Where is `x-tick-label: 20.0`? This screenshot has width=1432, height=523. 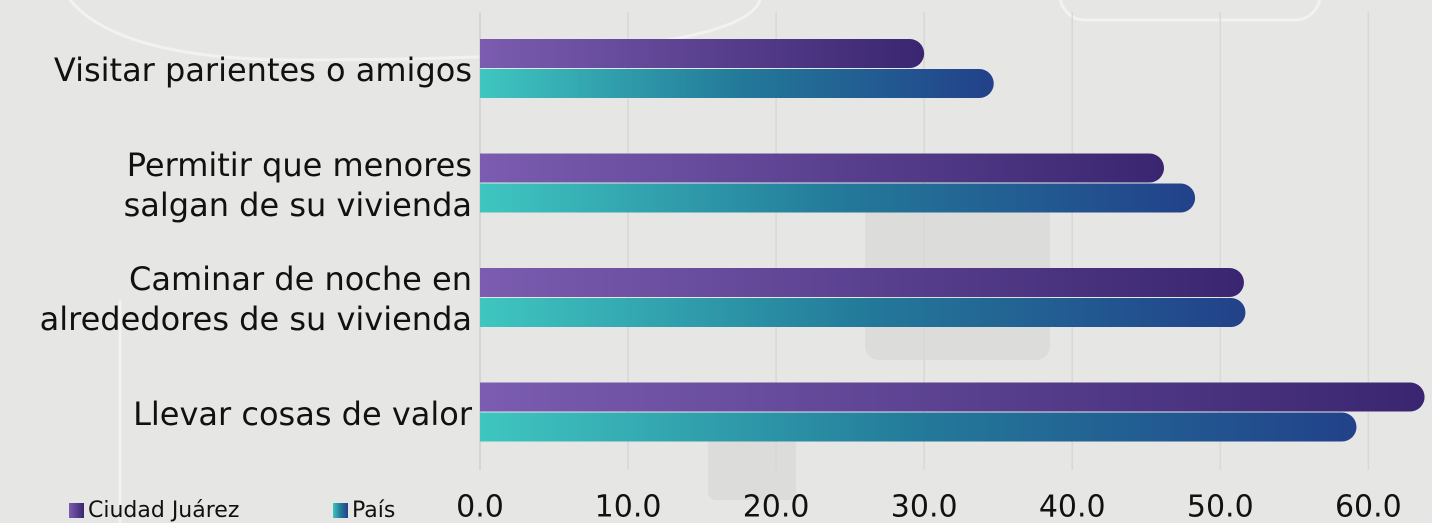 x-tick-label: 20.0 is located at coordinates (776, 506).